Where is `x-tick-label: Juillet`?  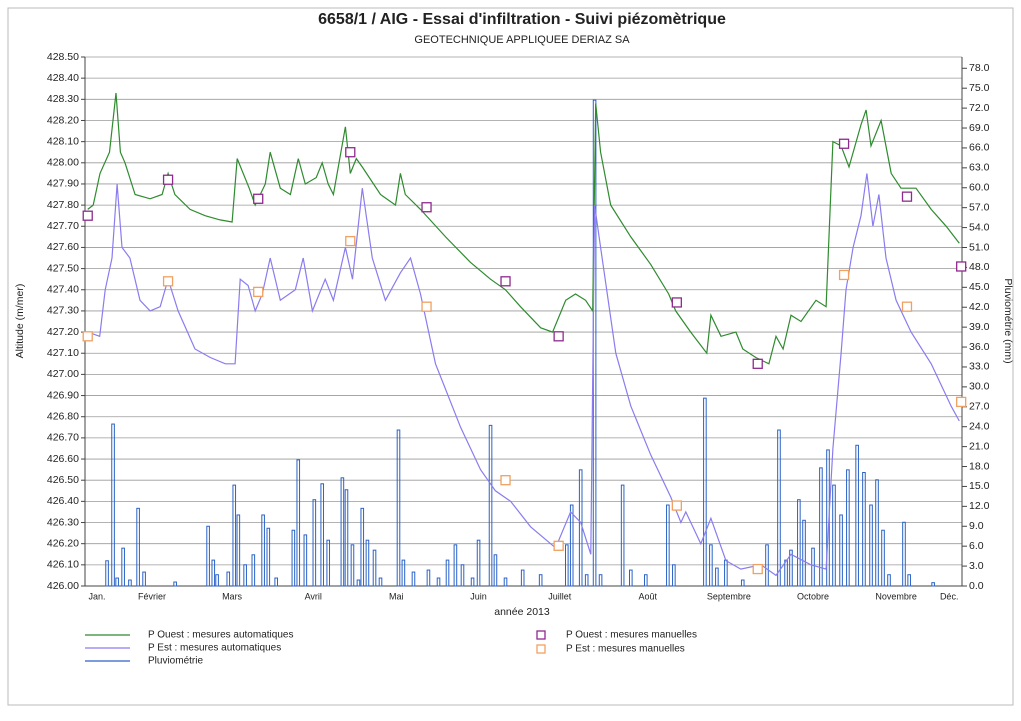
x-tick-label: Juillet is located at coordinates (560, 596).